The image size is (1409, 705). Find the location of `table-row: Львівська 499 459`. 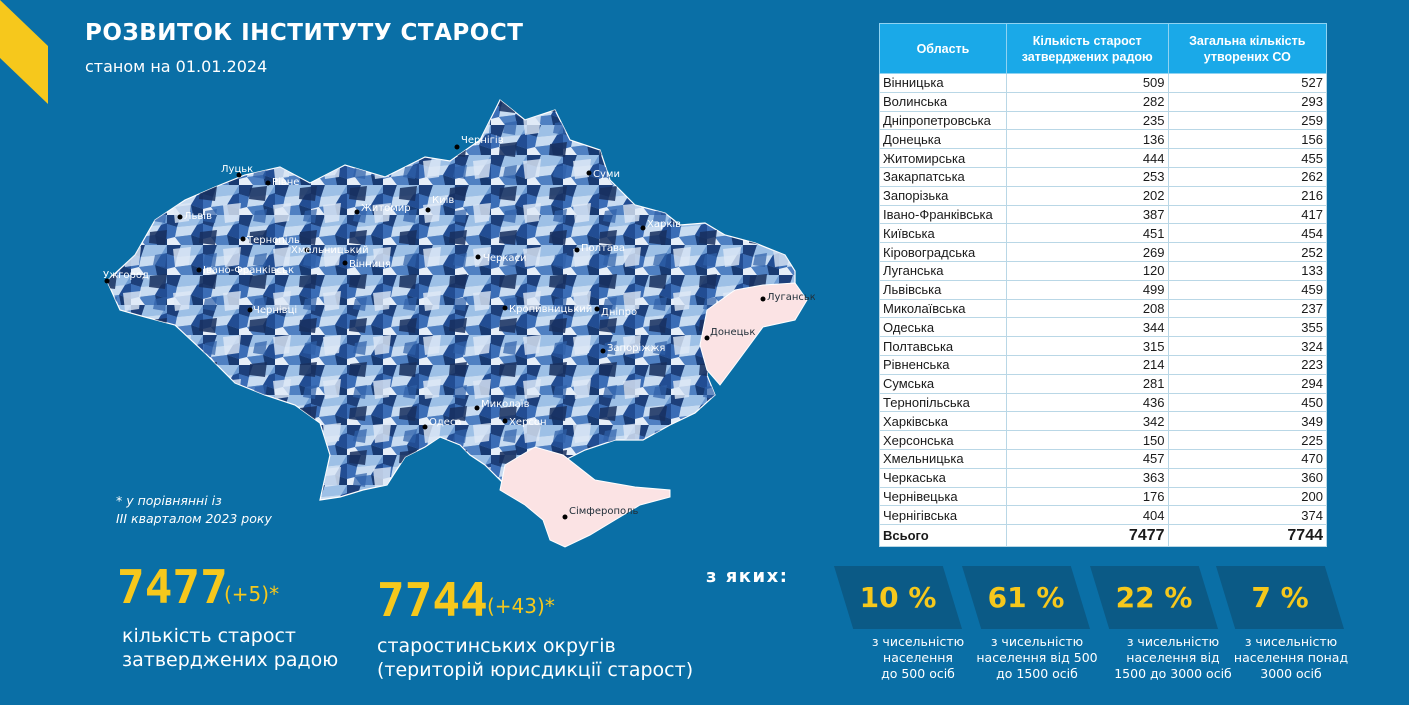

table-row: Львівська 499 459 is located at coordinates (1103, 289).